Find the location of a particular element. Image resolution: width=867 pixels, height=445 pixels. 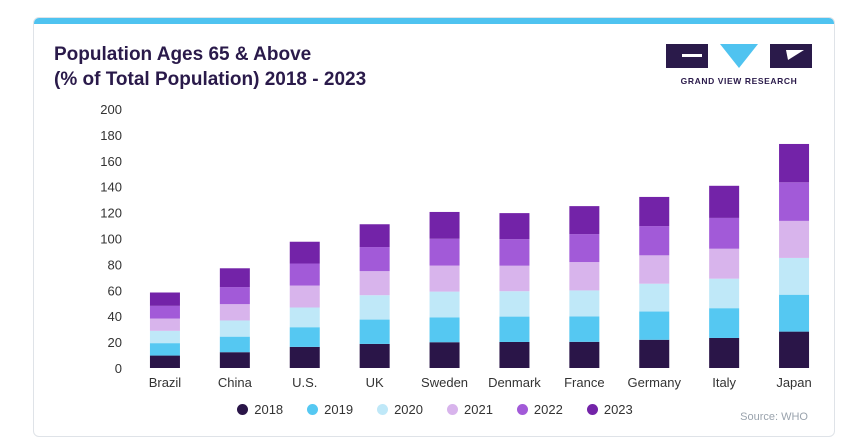

logo-mark-icon is located at coordinates (739, 56).